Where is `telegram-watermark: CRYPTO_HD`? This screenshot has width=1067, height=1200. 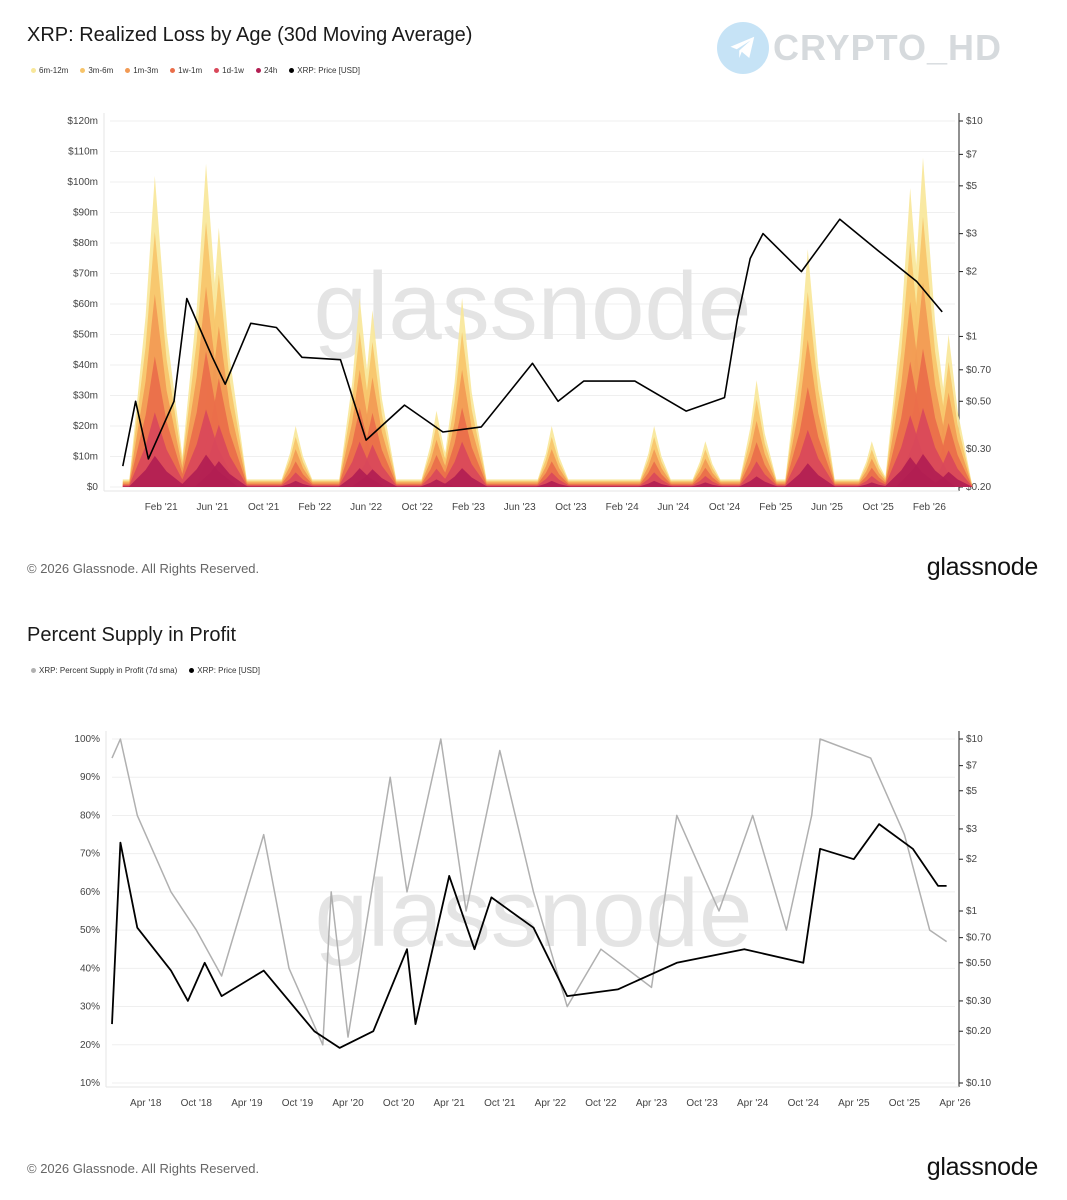 telegram-watermark: CRYPTO_HD is located at coordinates (859, 48).